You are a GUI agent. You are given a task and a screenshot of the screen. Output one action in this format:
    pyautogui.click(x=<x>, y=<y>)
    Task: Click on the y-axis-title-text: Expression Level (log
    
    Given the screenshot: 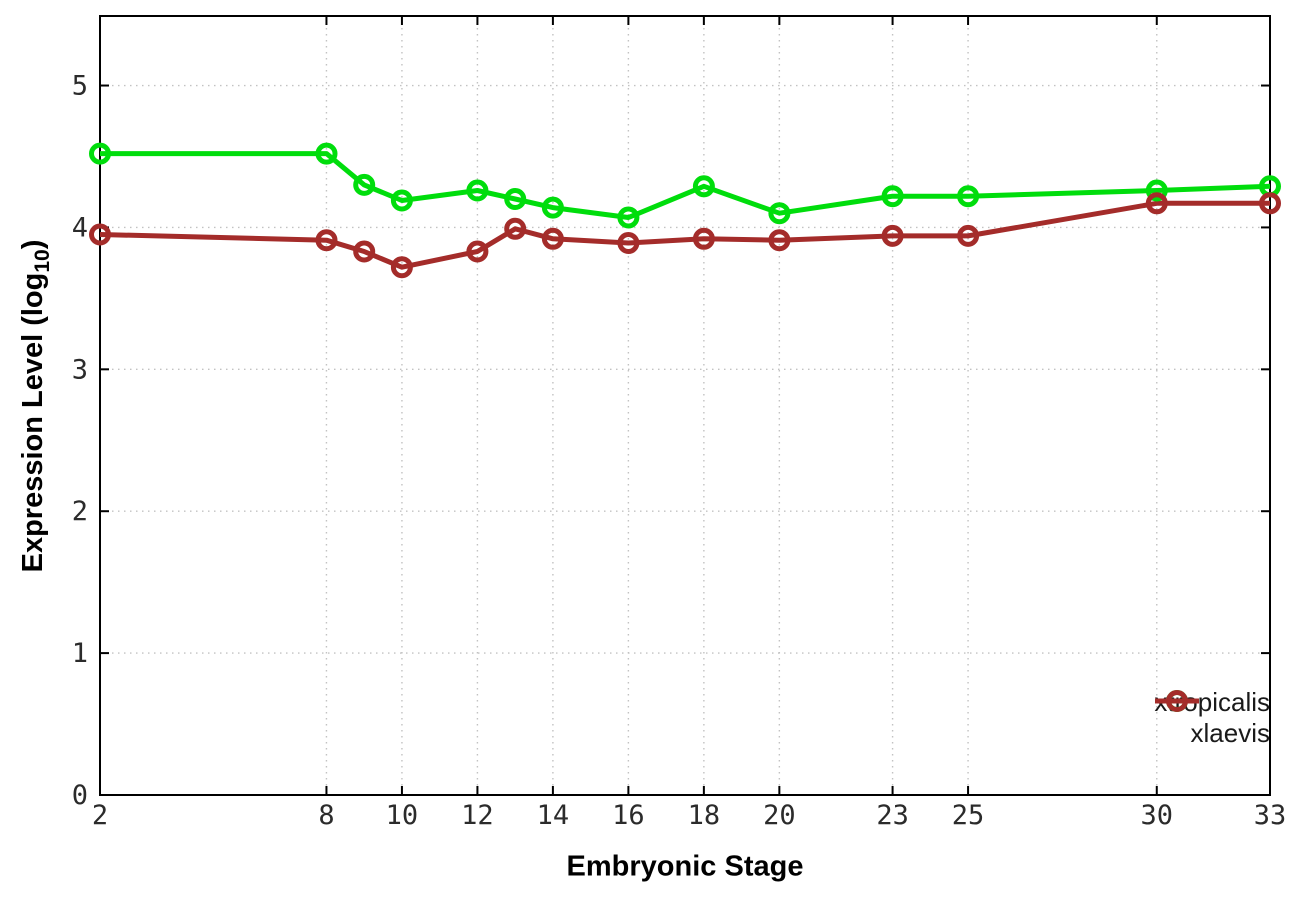 What is the action you would take?
    pyautogui.click(x=33, y=422)
    